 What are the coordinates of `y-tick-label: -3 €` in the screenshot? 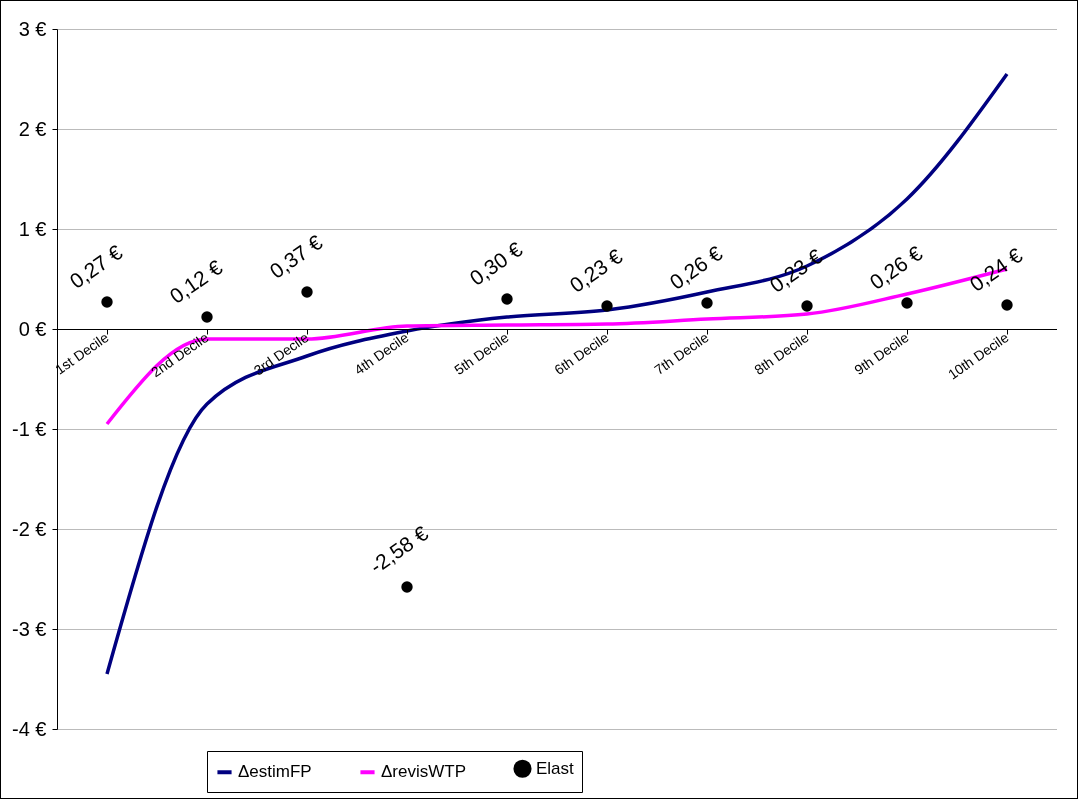 It's located at (29, 628).